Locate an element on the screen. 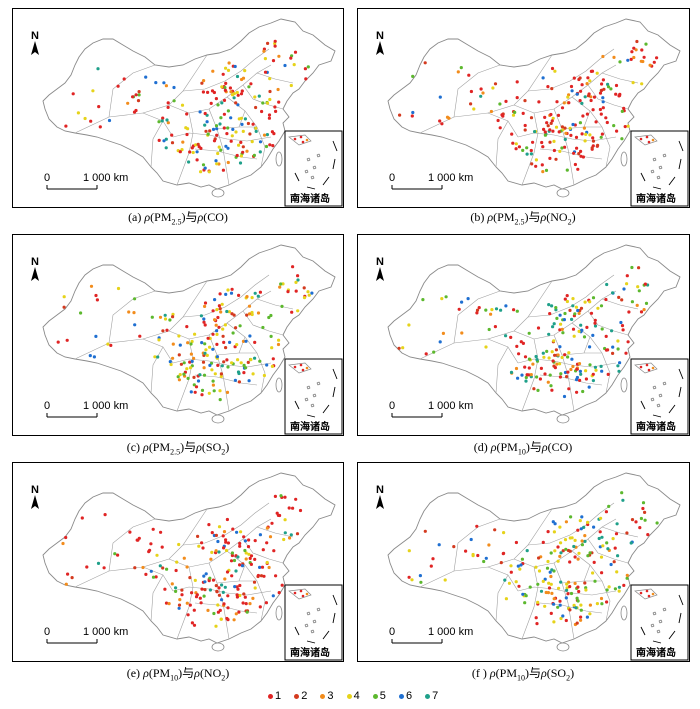  legend-label-4: 4 is located at coordinates (356, 696).